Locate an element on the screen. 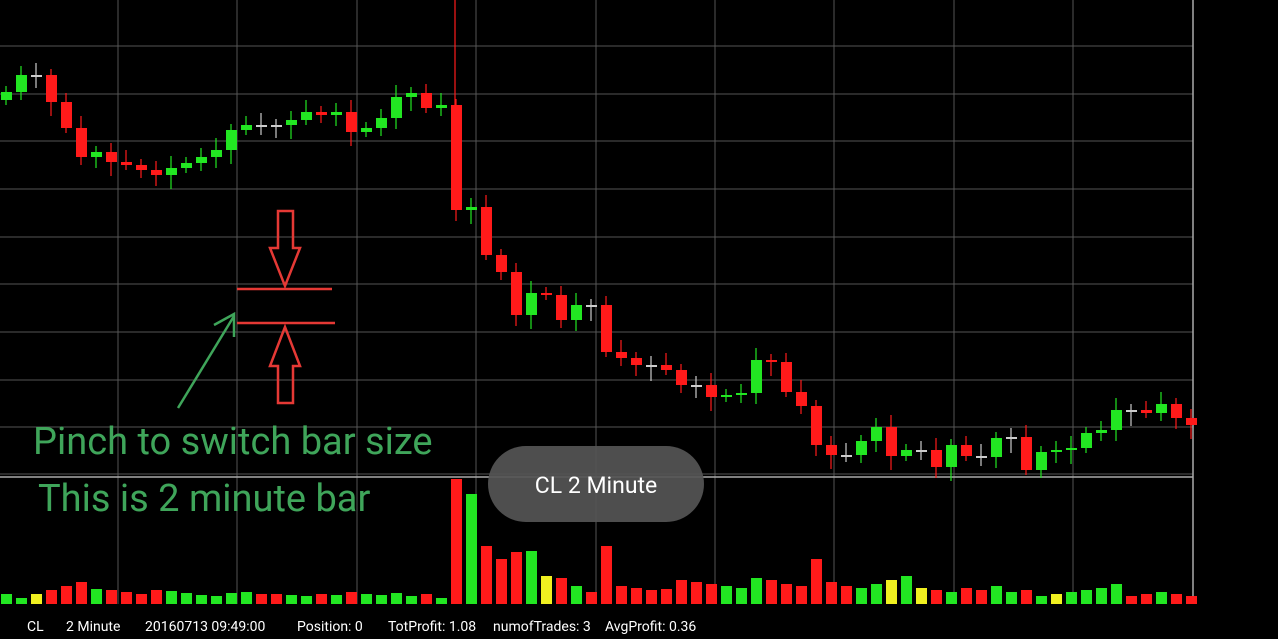 The width and height of the screenshot is (1278, 639). status-position: Position: 0 is located at coordinates (330, 627).